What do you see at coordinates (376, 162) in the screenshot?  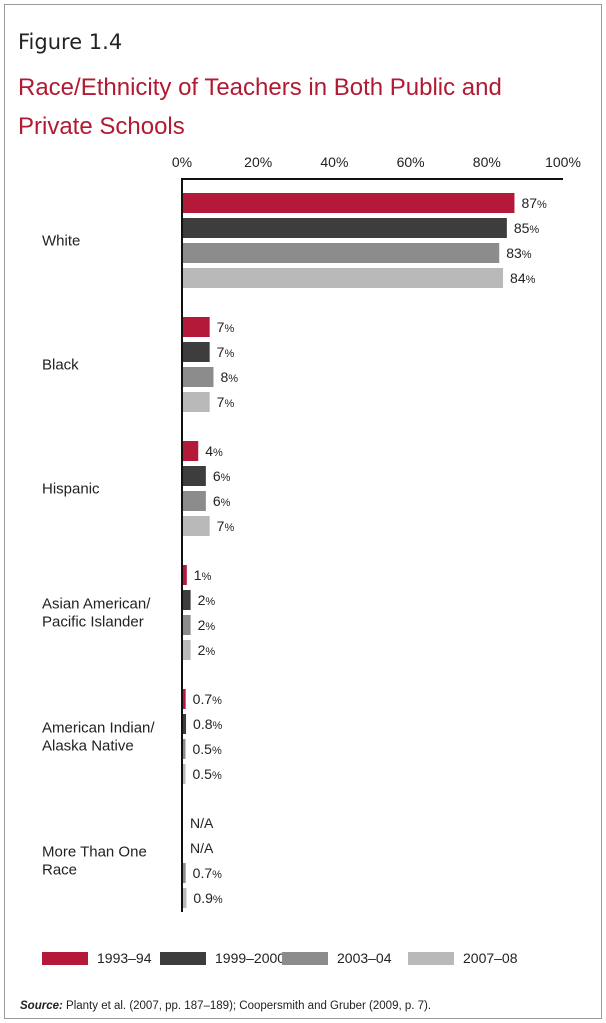 I see `x-axis-ticks: 0% 20% 40% 60% 80% 100%` at bounding box center [376, 162].